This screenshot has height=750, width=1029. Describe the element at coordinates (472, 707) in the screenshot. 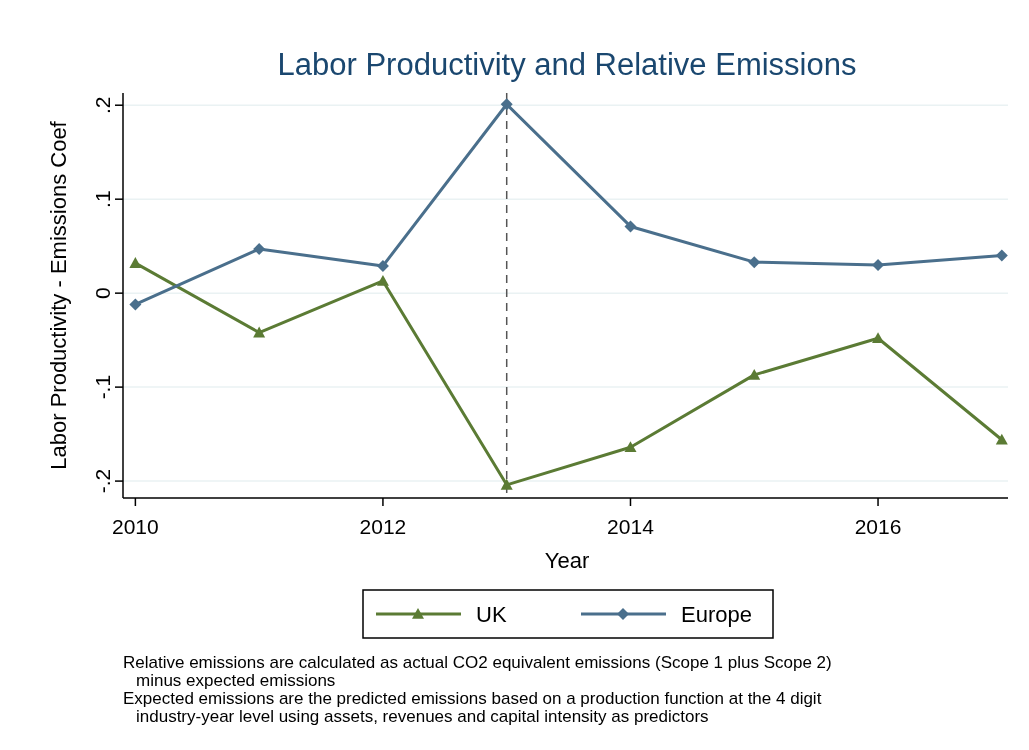

I see `text: Expected emissions are the predicted emissions based on a production function at the 4 digit industry-year level using assets, revenues and capital intensity as predictors` at that location.